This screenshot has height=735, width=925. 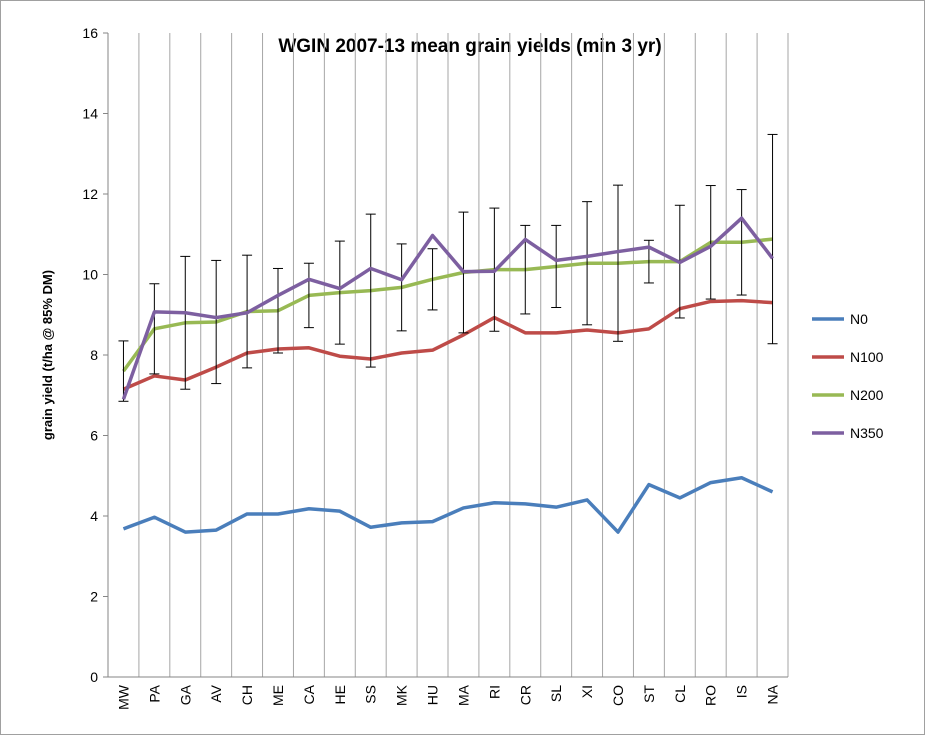 What do you see at coordinates (742, 691) in the screenshot?
I see `x-tick-label: IS` at bounding box center [742, 691].